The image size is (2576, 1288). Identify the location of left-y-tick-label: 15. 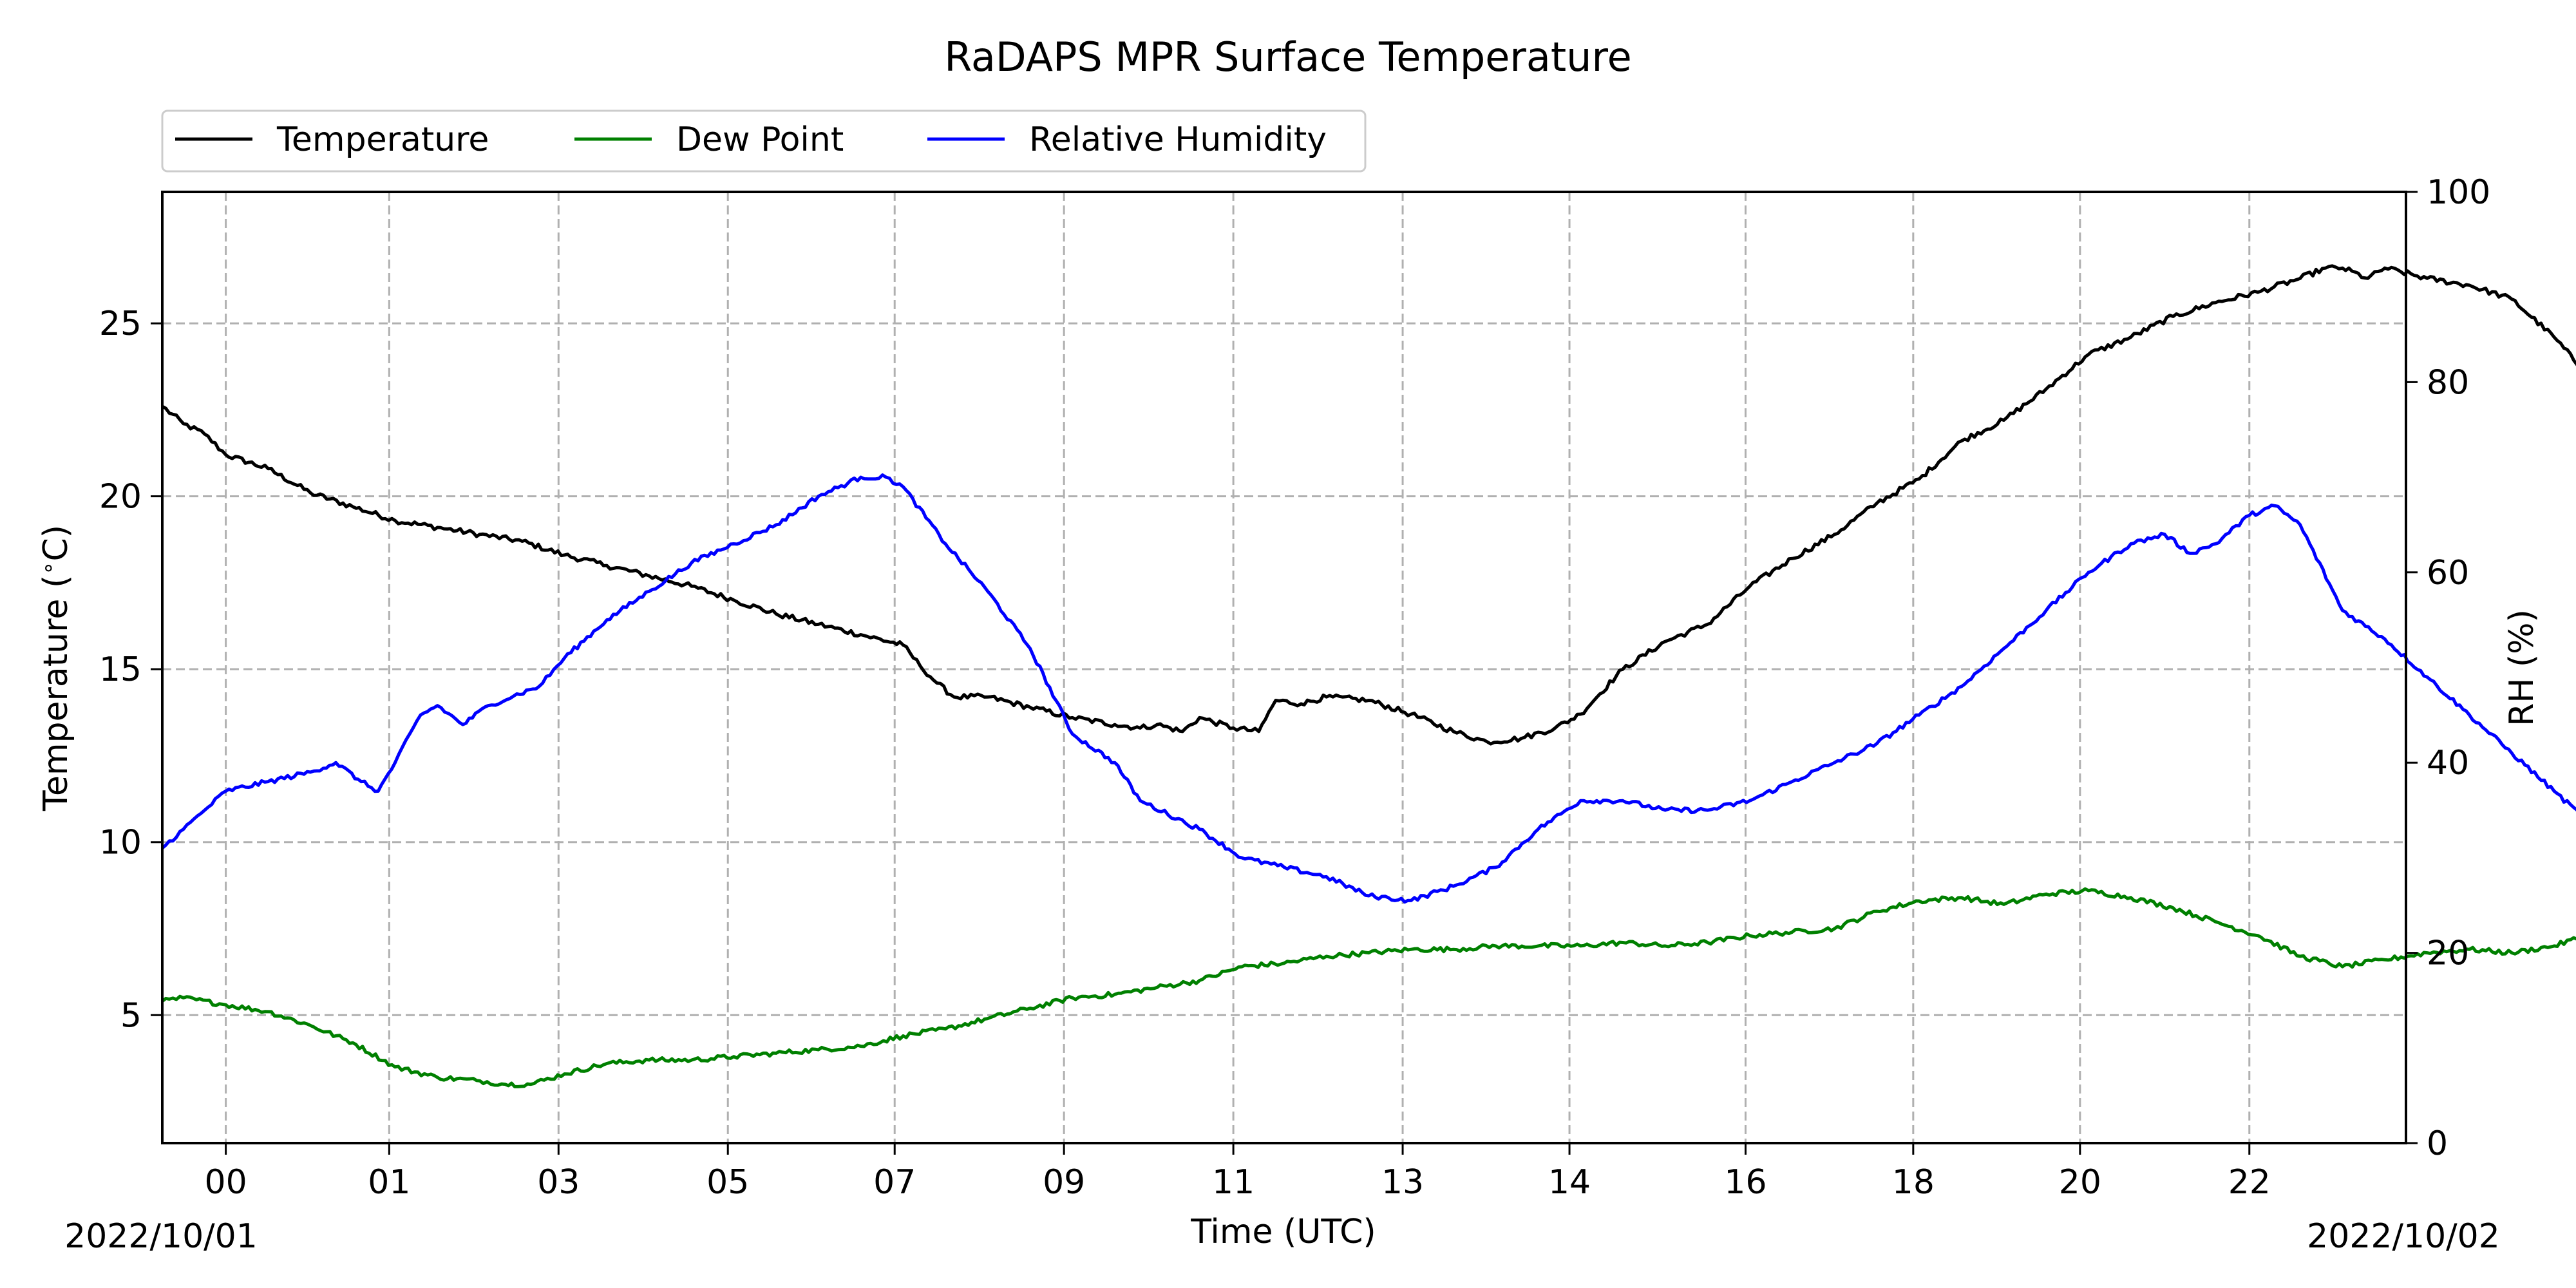
(120, 669).